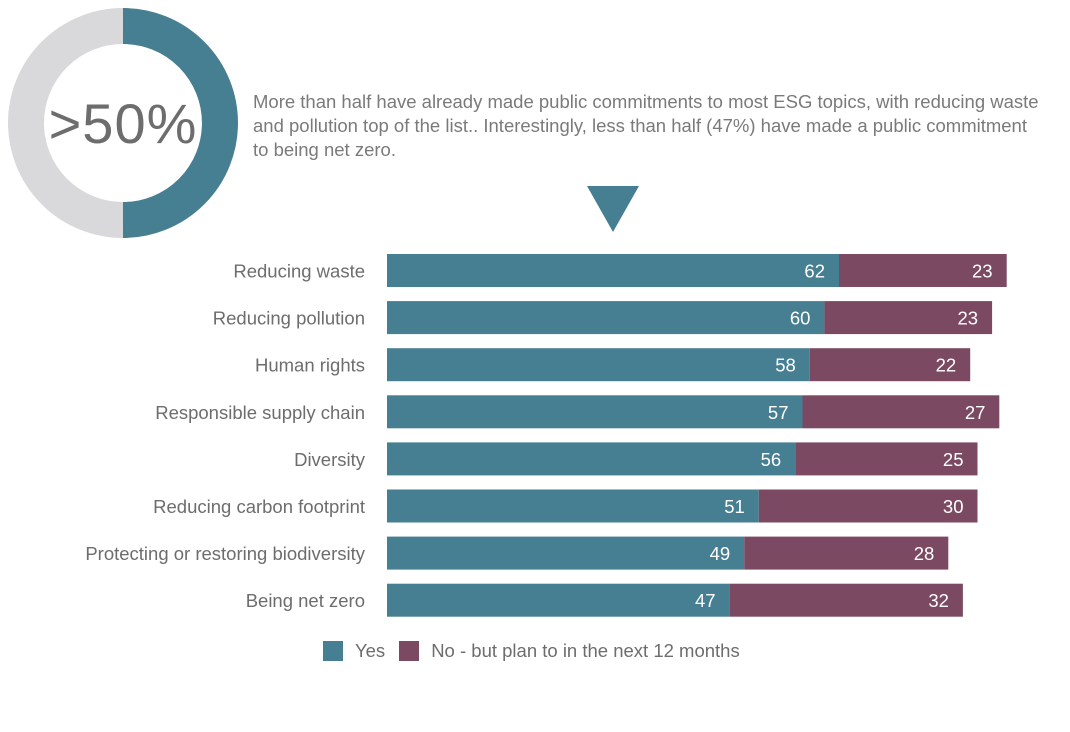 The width and height of the screenshot is (1070, 732). Describe the element at coordinates (975, 412) in the screenshot. I see `data-label-no: 27` at that location.